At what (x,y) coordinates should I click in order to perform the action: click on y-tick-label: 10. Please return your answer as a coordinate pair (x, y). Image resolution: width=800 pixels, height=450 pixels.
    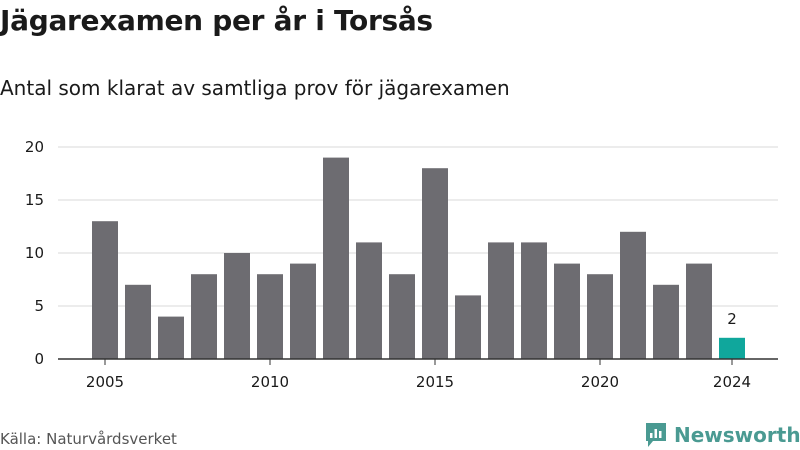
    Looking at the image, I should click on (34, 253).